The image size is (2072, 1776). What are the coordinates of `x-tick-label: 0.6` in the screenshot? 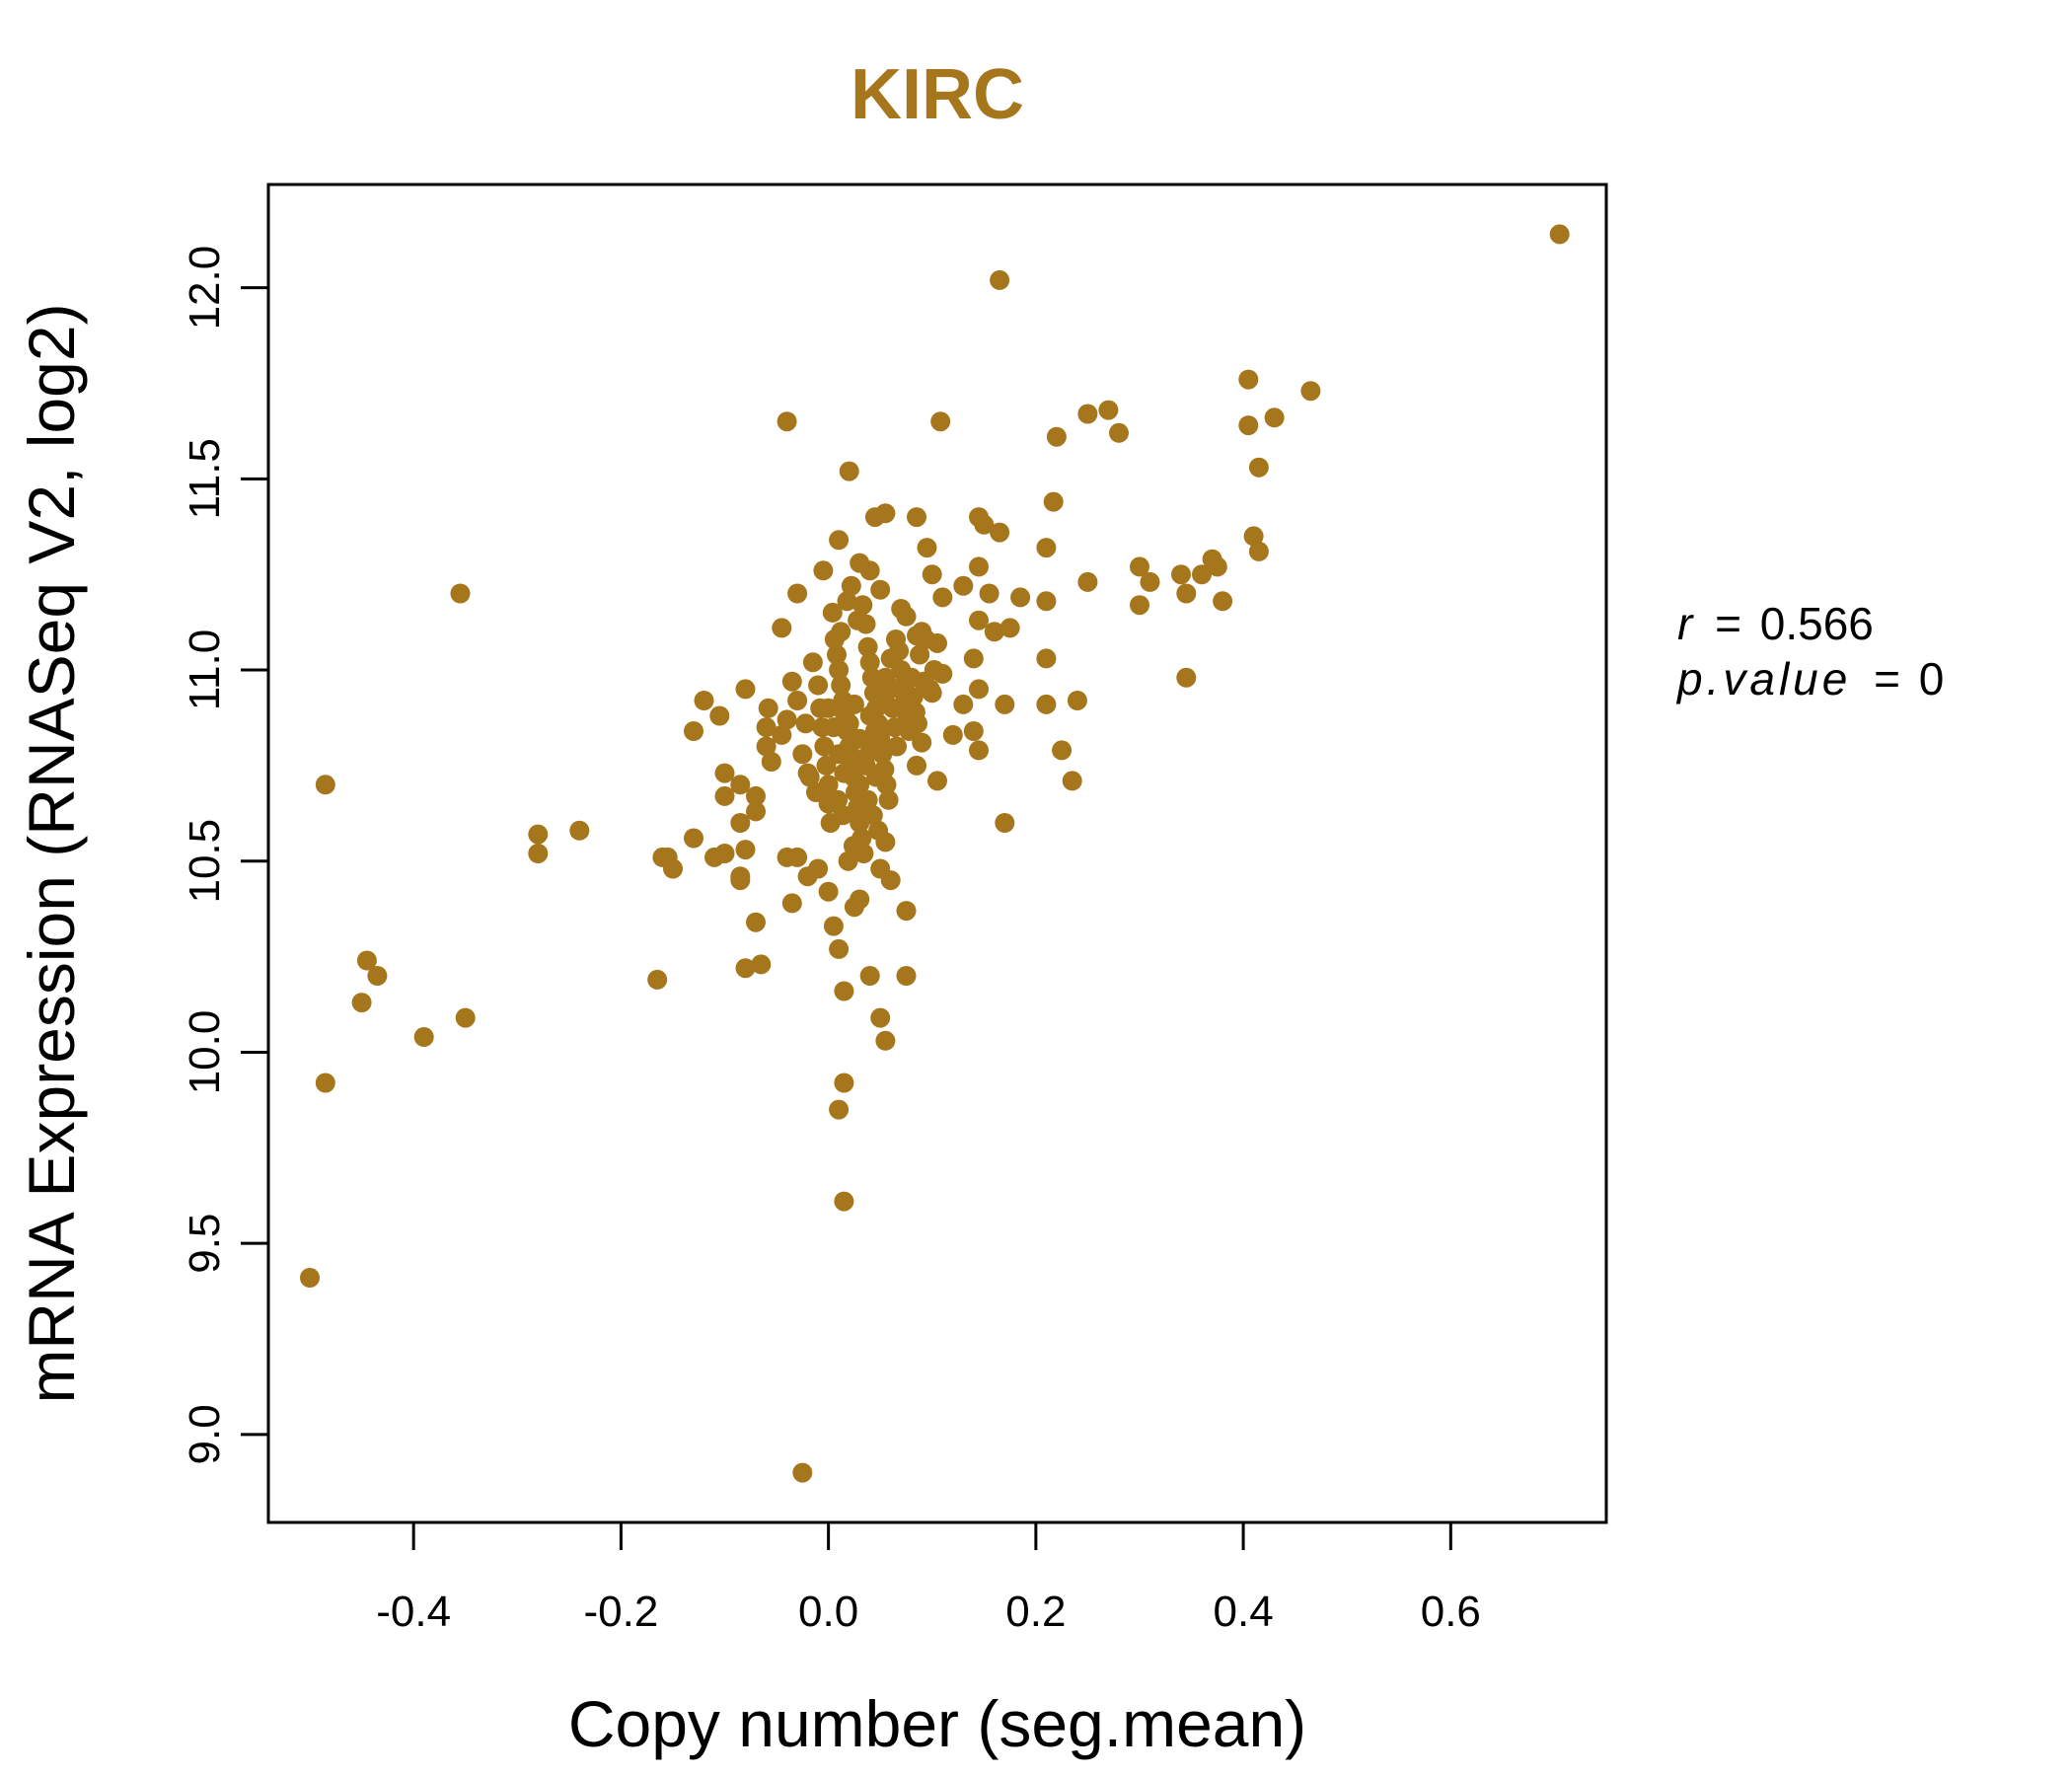 It's located at (1451, 1612).